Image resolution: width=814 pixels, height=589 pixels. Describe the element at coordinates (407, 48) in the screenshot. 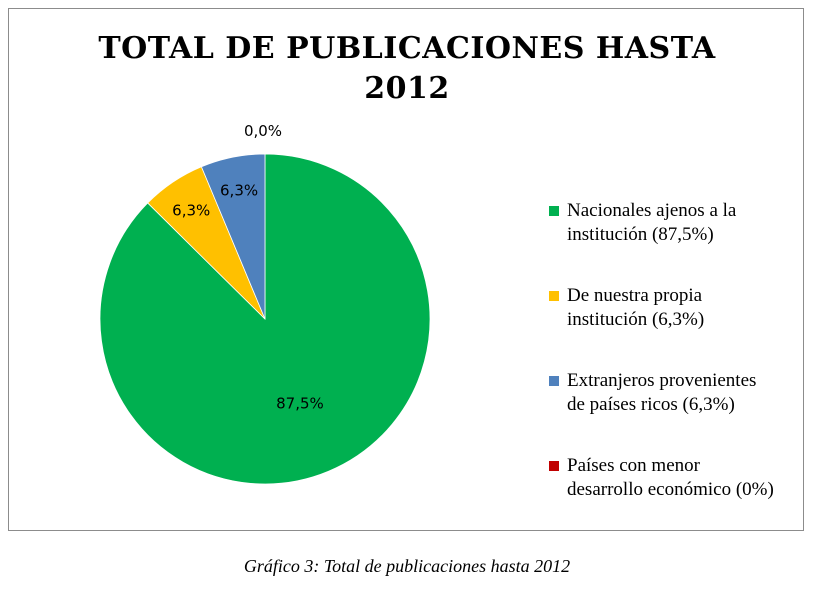

I see `chart-title-line-1: TOTAL DE PUBLICACIONES HASTA` at that location.